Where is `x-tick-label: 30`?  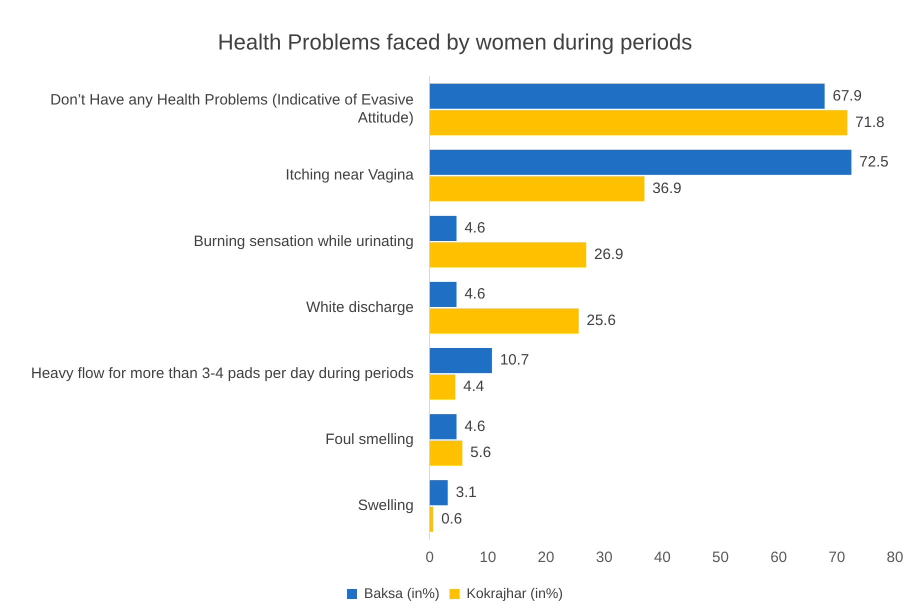
x-tick-label: 30 is located at coordinates (604, 557).